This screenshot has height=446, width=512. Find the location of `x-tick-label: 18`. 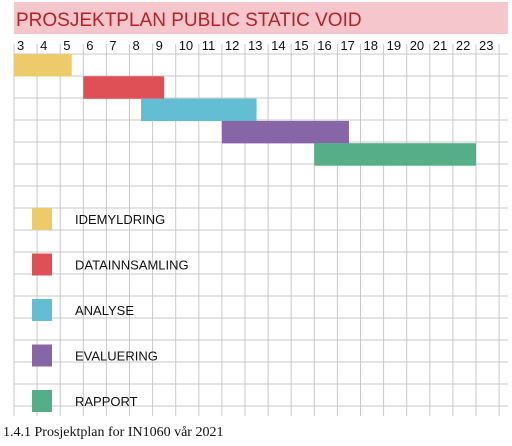

x-tick-label: 18 is located at coordinates (371, 45).